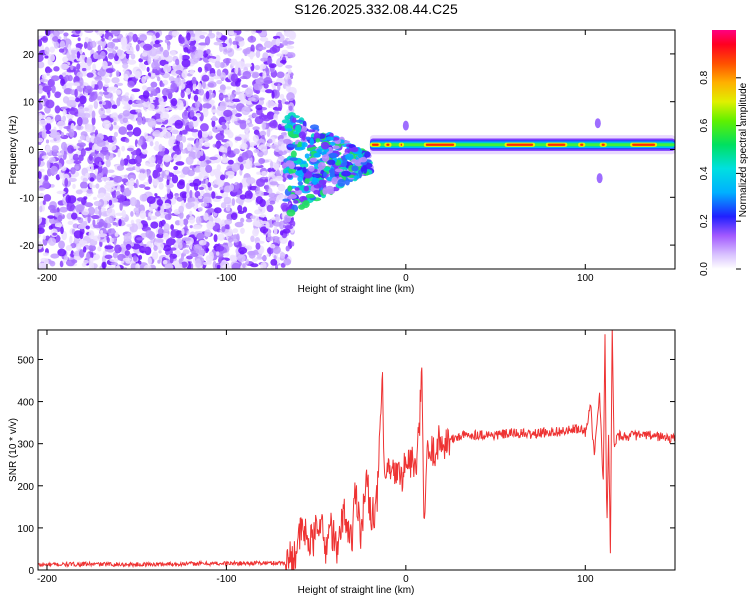 The image size is (750, 600). I want to click on x-tick-label: 100, so click(585, 278).